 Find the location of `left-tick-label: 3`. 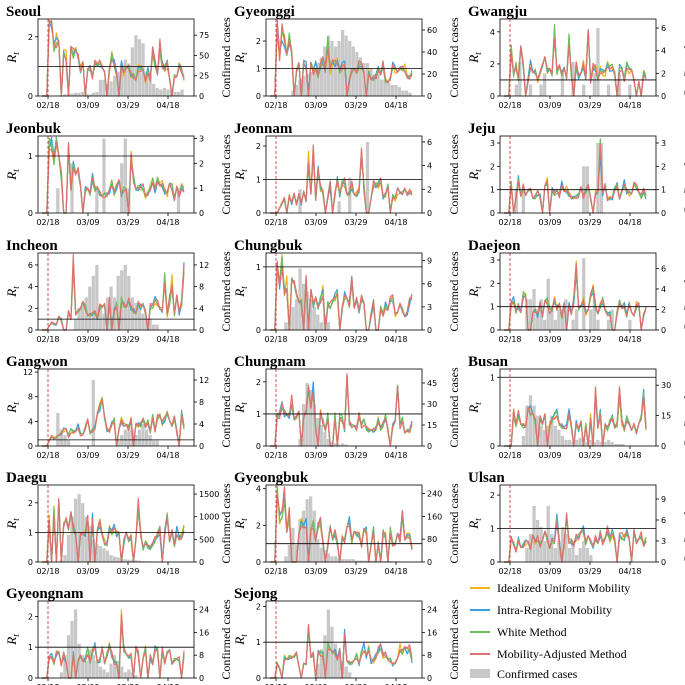

left-tick-label: 3 is located at coordinates (492, 143).